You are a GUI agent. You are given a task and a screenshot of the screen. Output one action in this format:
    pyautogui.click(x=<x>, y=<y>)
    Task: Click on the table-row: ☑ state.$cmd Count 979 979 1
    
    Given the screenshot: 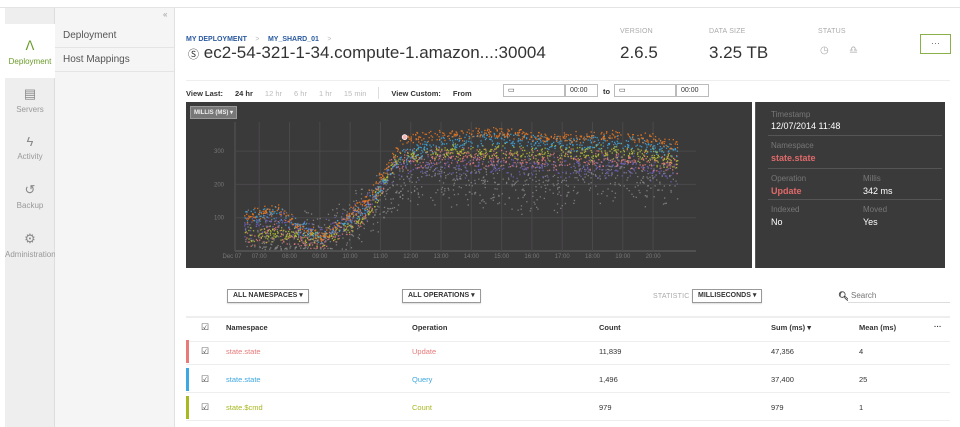 What is the action you would take?
    pyautogui.click(x=568, y=407)
    